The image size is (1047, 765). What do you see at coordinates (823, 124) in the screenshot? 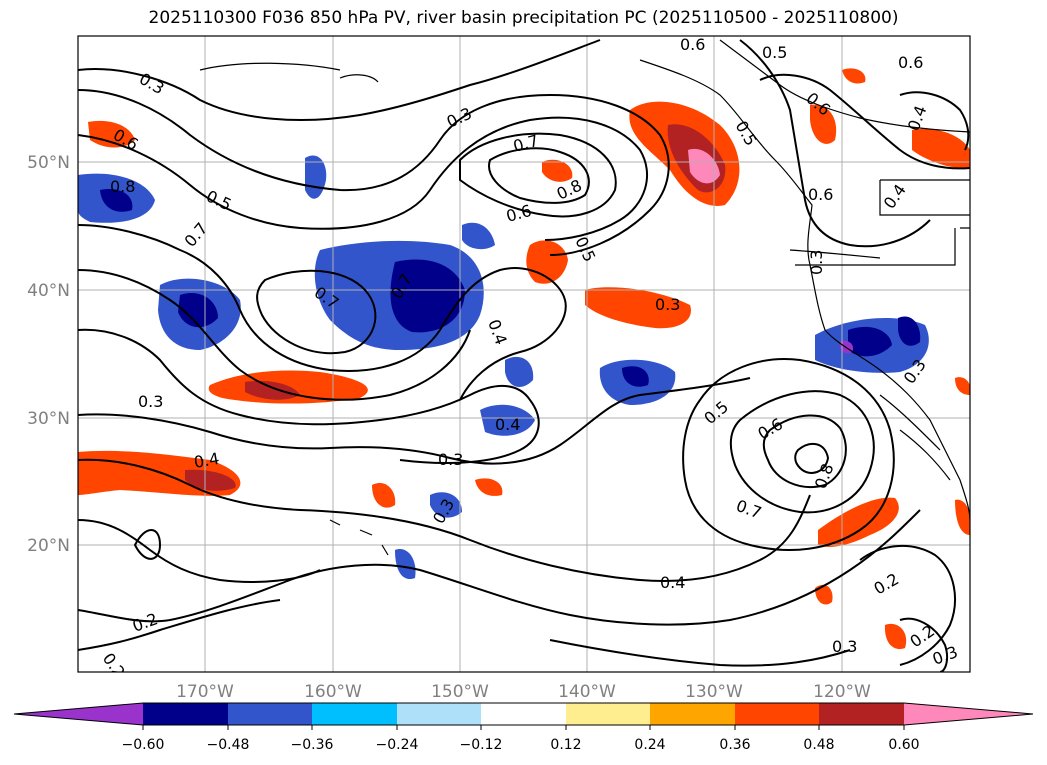
I see `anomaly-53n-east` at bounding box center [823, 124].